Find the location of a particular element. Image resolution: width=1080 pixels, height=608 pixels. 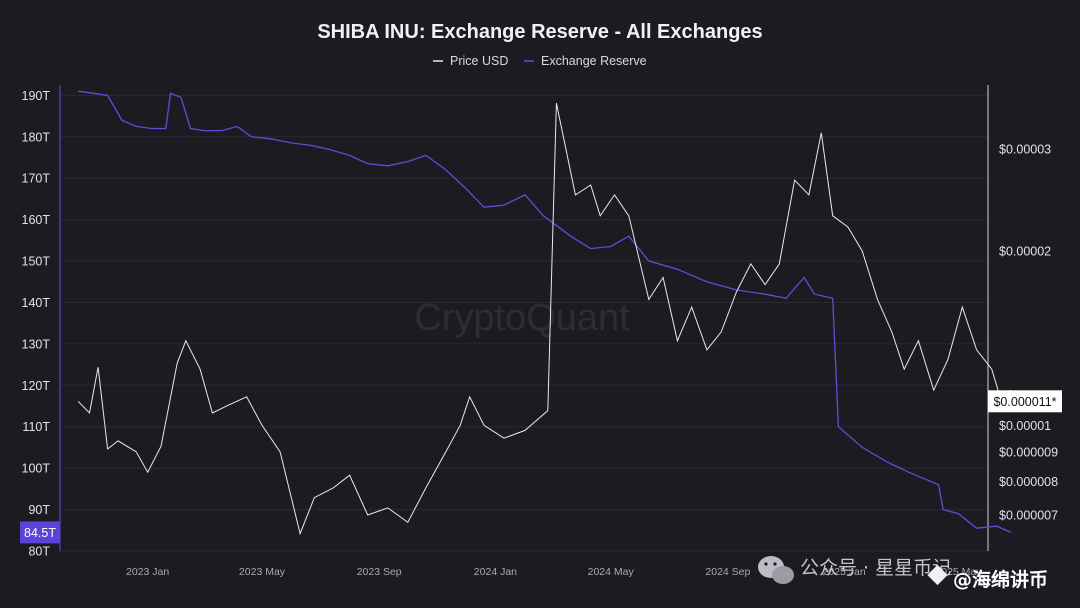

wechat-watermark: 公众号 · 星星币记 is located at coordinates (854, 570).